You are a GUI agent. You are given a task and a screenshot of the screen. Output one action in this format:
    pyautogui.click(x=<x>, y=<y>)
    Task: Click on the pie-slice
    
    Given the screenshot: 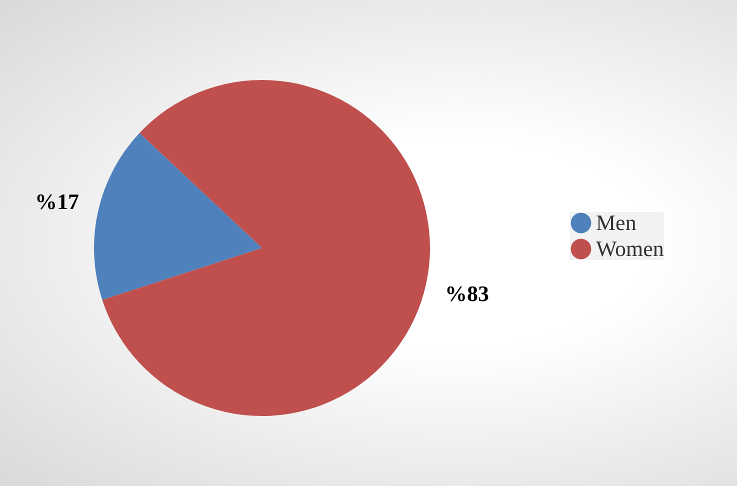 What is the action you would take?
    pyautogui.click(x=178, y=216)
    